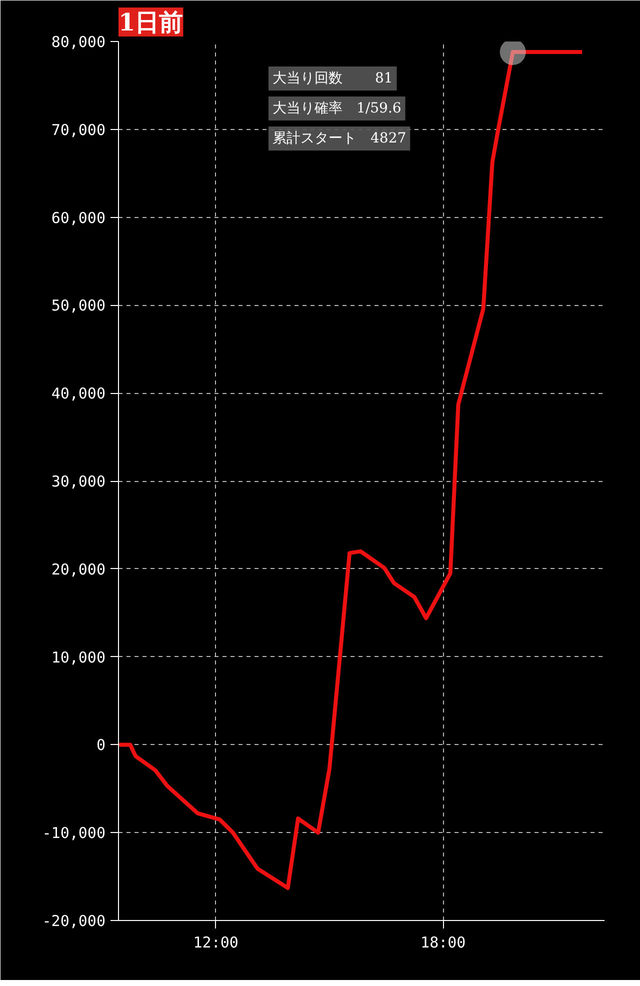 This screenshot has width=640, height=986. I want to click on x-tick-label: 12:00, so click(215, 943).